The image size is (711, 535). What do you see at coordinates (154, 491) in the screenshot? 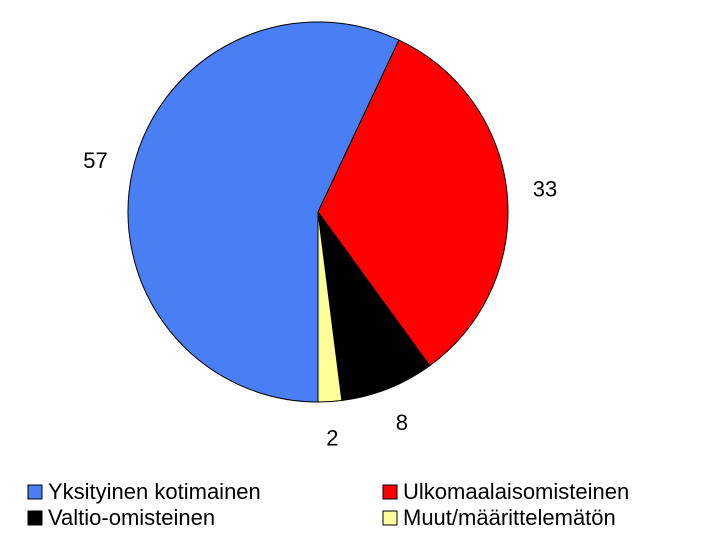
I see `legend-label: Yksityinen kotimainen` at bounding box center [154, 491].